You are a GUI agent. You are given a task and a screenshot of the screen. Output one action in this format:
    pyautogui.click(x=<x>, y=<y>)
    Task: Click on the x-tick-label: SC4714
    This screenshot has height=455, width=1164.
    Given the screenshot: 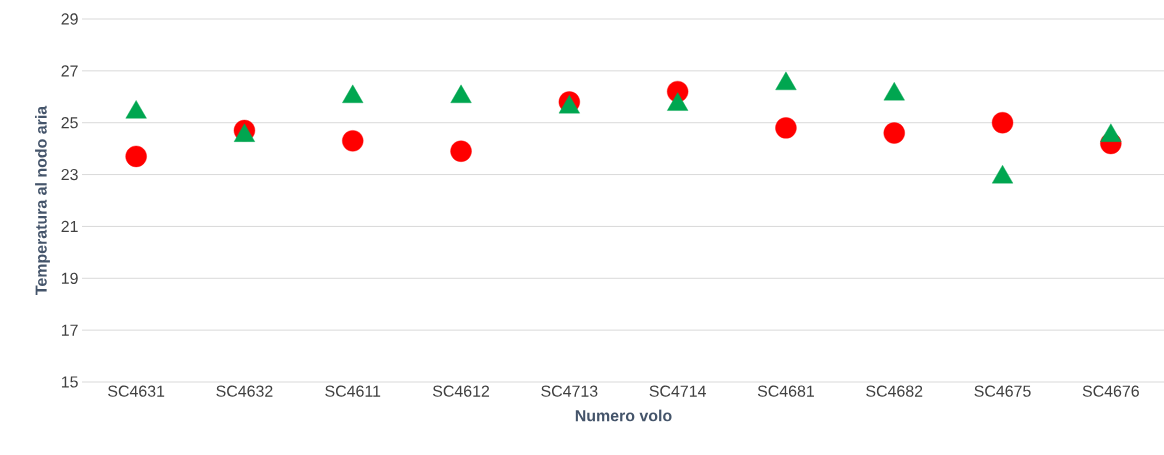 What is the action you would take?
    pyautogui.click(x=677, y=391)
    